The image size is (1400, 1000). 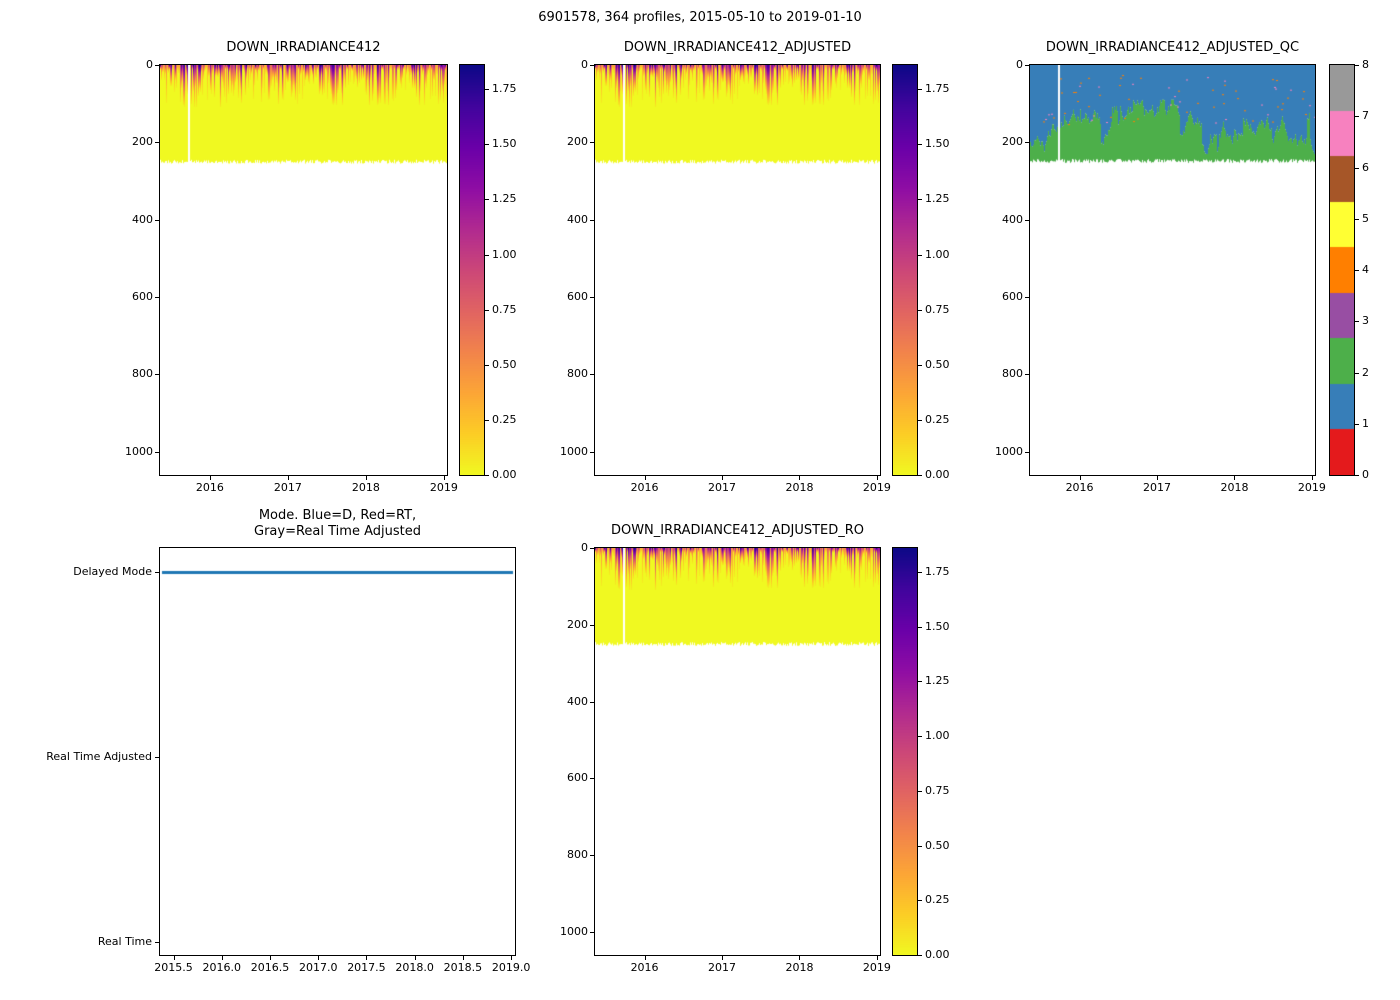 What do you see at coordinates (737, 47) in the screenshot?
I see `panel-title-down-irradiance412-adjusted: DOWN_IRRADIANCE412_ADJUSTED` at bounding box center [737, 47].